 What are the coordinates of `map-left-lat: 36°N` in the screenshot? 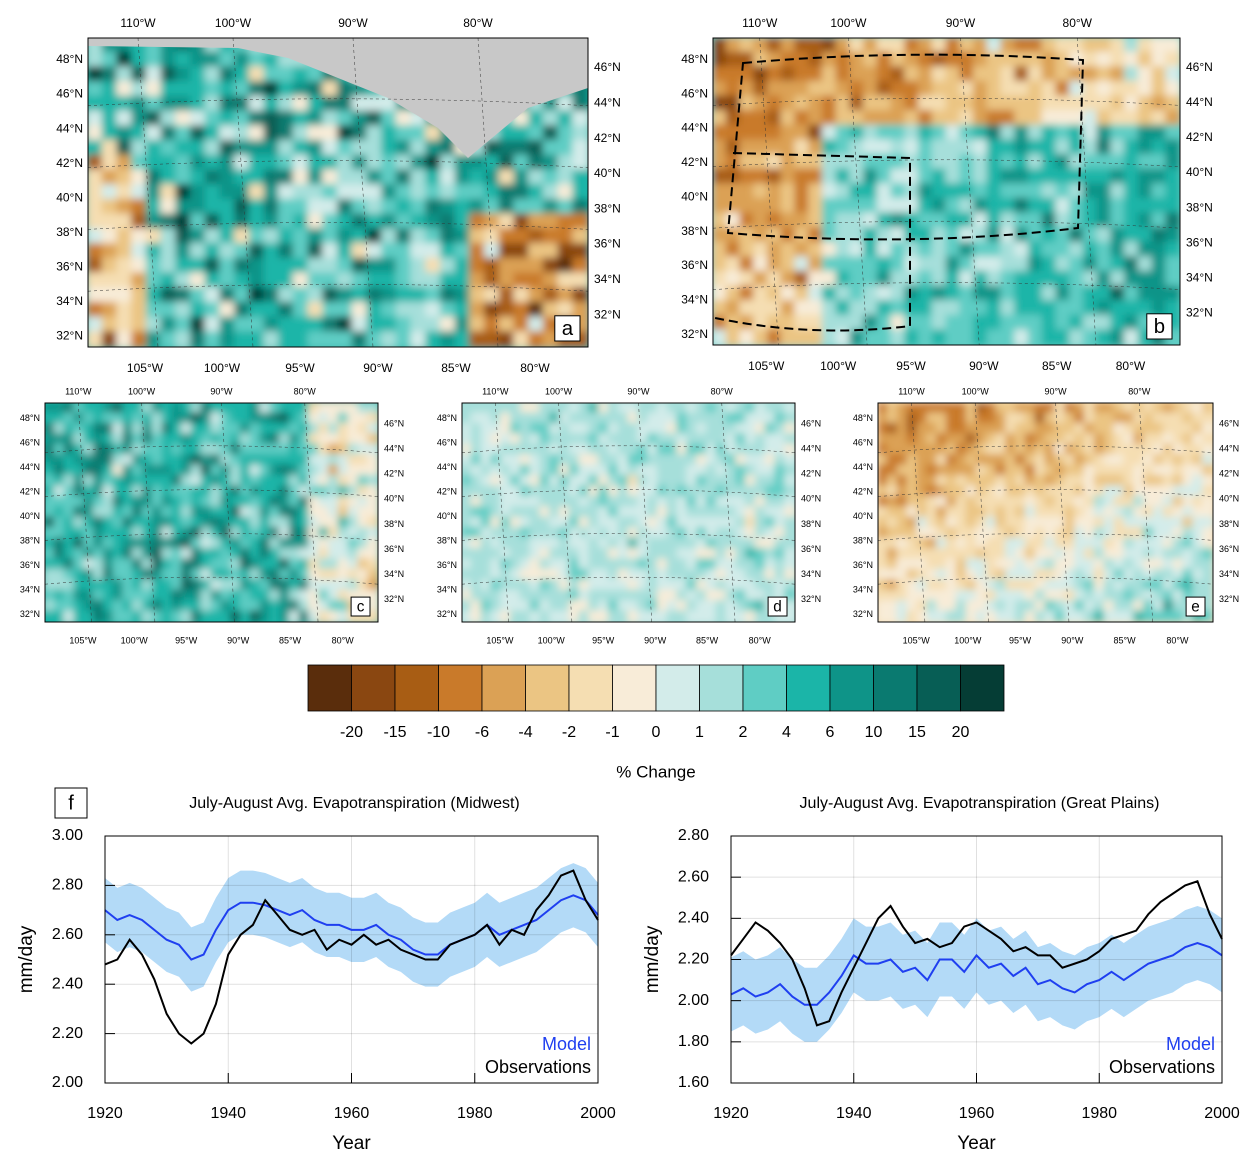 It's located at (863, 565).